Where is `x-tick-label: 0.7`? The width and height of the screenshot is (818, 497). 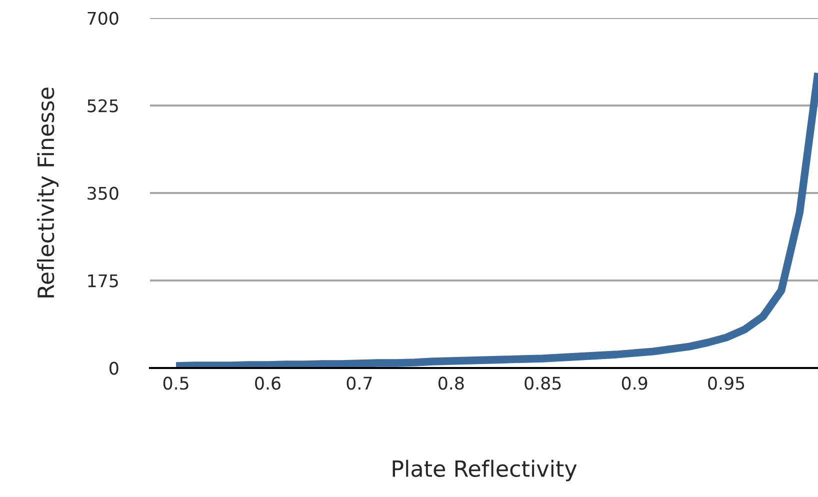
x-tick-label: 0.7 is located at coordinates (359, 383).